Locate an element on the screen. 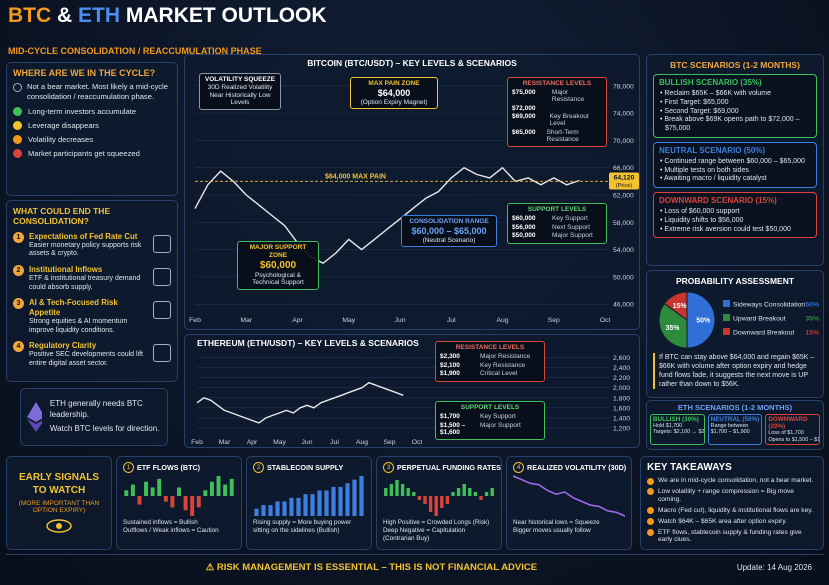 Image resolution: width=829 pixels, height=585 pixels. y-tick-label: 46,000 is located at coordinates (623, 305).